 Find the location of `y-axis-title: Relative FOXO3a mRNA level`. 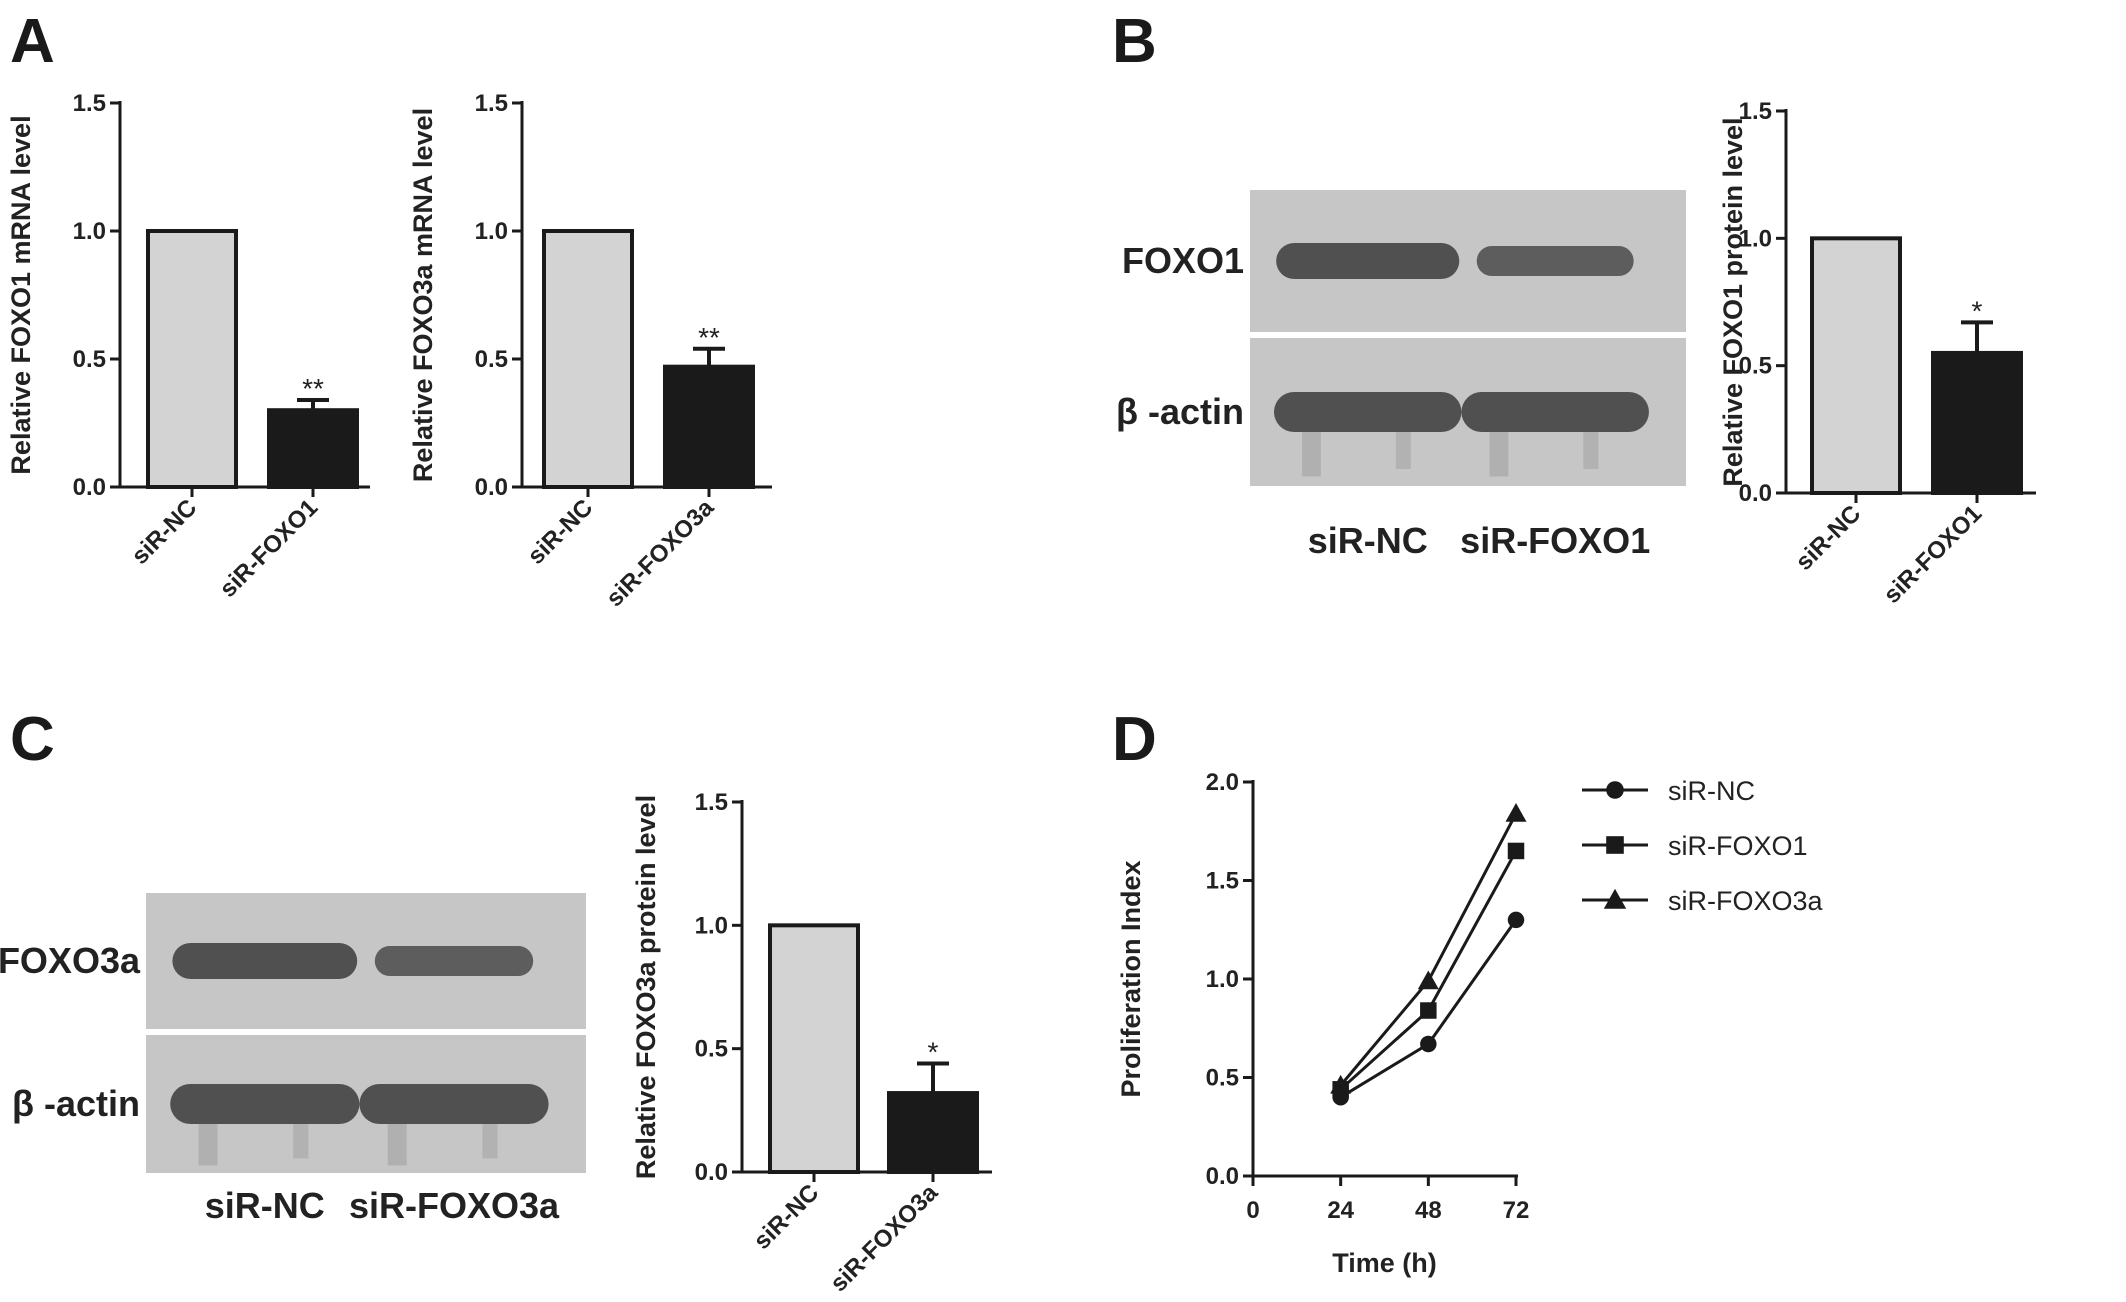

y-axis-title: Relative FOXO3a mRNA level is located at coordinates (423, 295).